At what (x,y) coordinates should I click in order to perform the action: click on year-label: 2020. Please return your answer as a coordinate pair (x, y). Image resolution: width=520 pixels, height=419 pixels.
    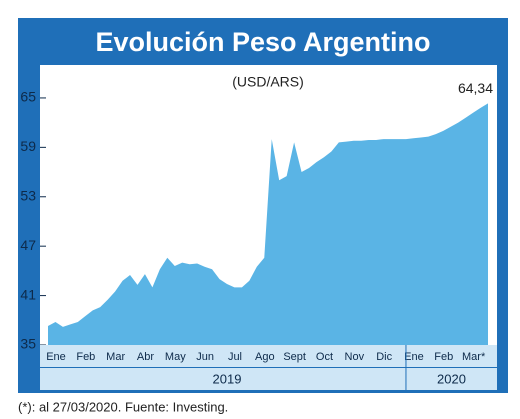
    Looking at the image, I should click on (451, 378).